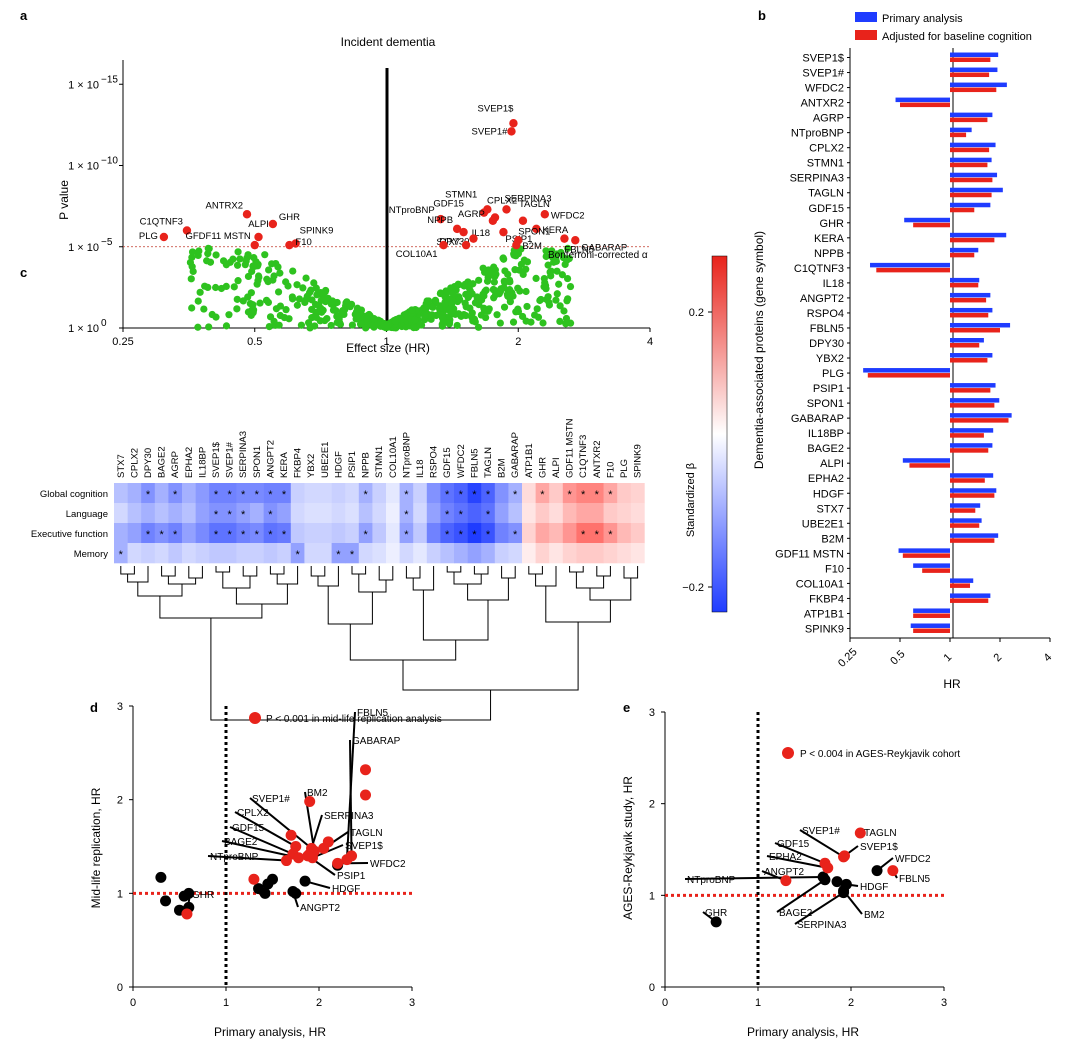 The image size is (1080, 1047). I want to click on d-ytick-label: 3, so click(120, 707).